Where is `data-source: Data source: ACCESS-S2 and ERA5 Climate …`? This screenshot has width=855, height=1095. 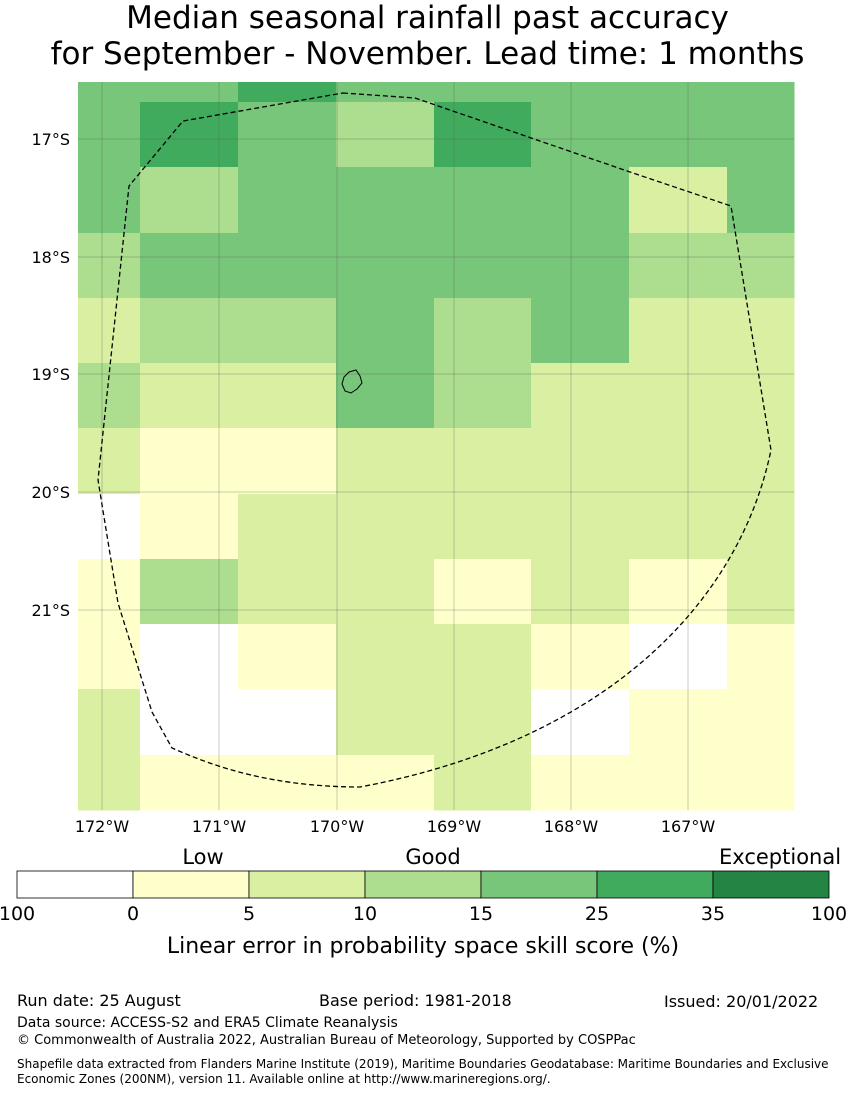
data-source: Data source: ACCESS-S2 and ERA5 Climate … is located at coordinates (207, 1023).